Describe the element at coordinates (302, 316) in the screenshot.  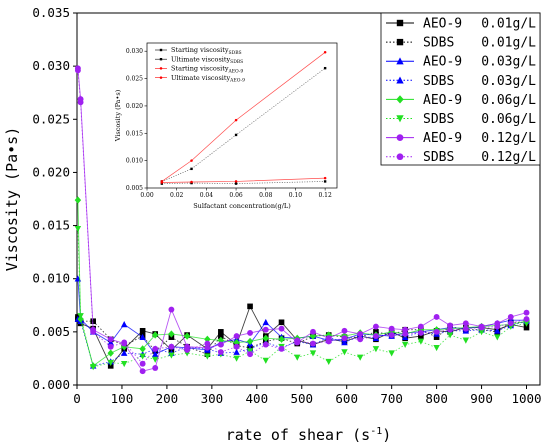
I see `series-line` at that location.